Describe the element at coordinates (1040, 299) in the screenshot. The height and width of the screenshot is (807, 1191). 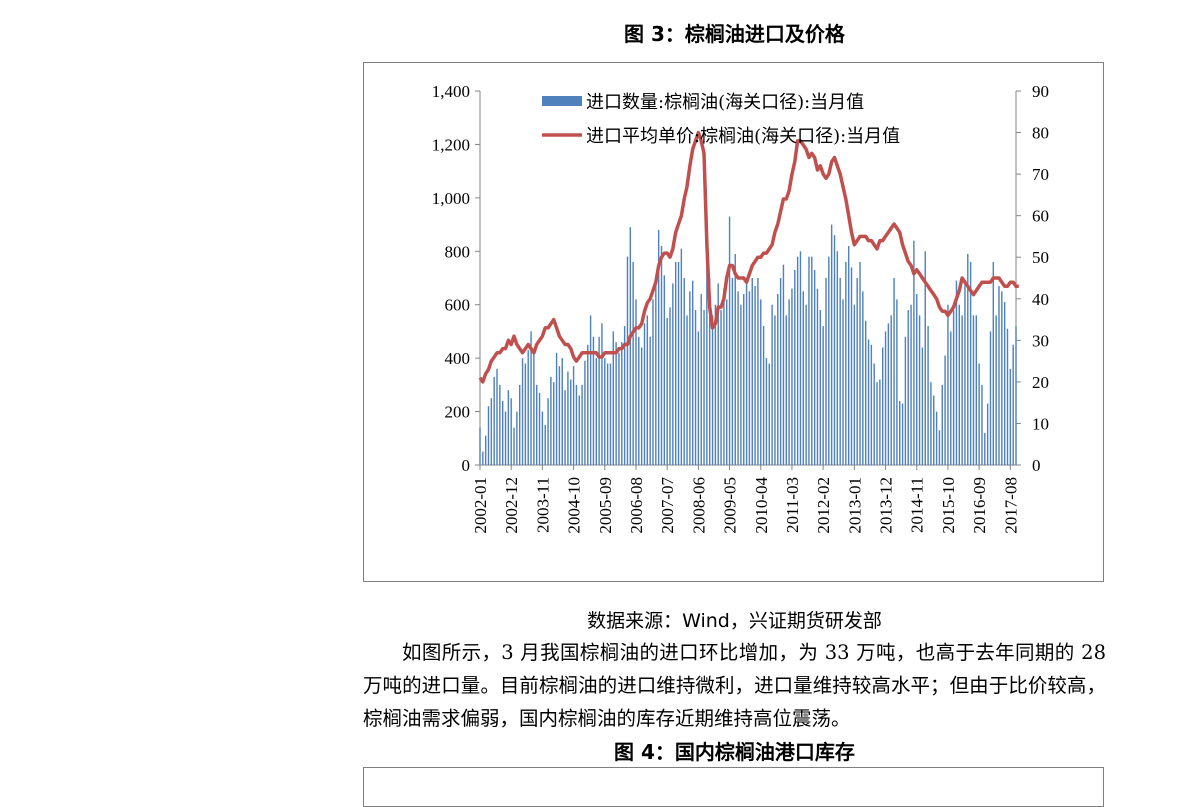
I see `y-right-tick-label: 40` at that location.